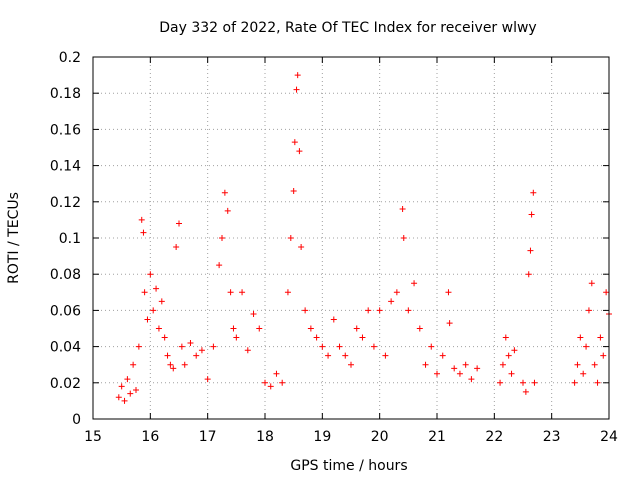  What do you see at coordinates (65, 275) in the screenshot?
I see `y-tick-label: 0.08` at bounding box center [65, 275].